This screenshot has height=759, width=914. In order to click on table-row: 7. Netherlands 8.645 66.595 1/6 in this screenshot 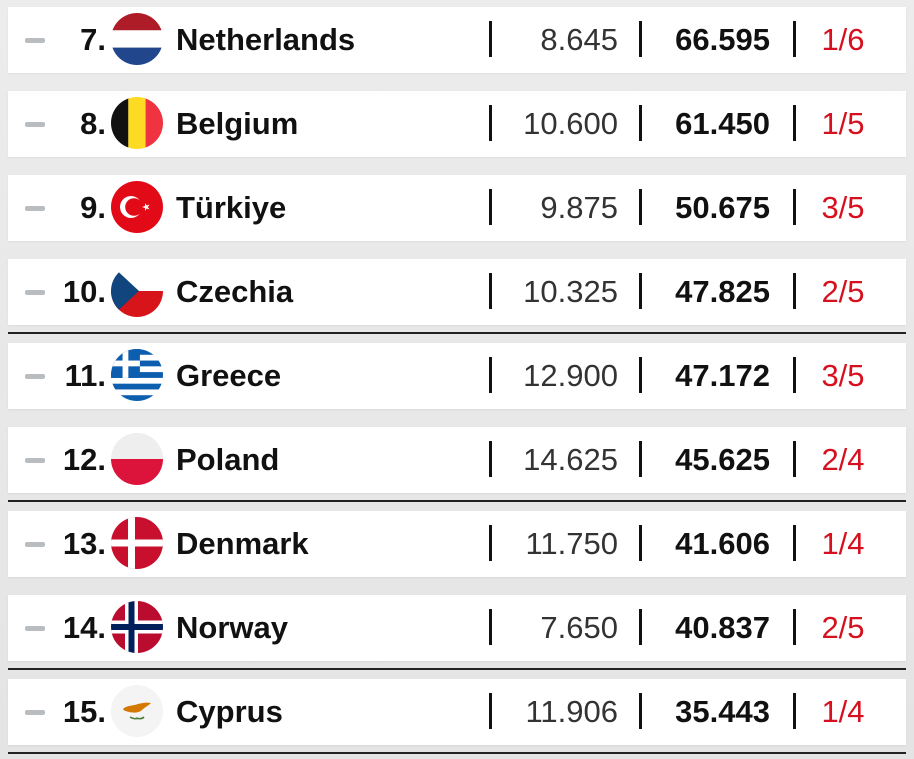, I will do `click(457, 40)`.